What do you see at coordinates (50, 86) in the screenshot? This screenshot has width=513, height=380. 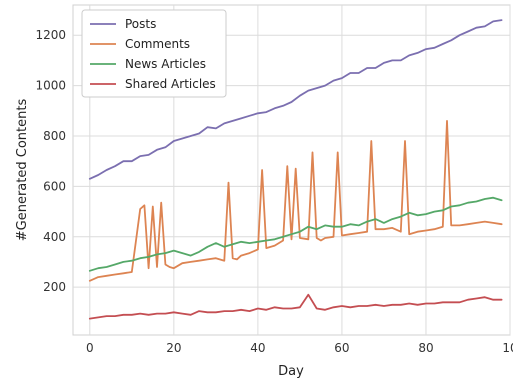 I see `y-tick-label: 1000` at bounding box center [50, 86].